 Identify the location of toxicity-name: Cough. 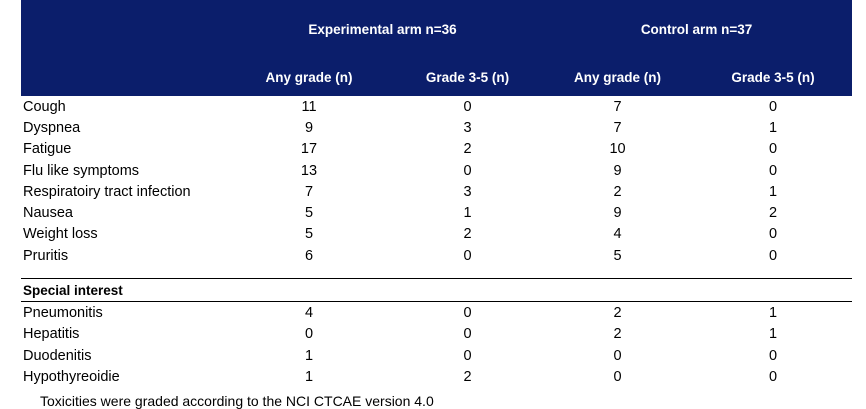
(44, 106).